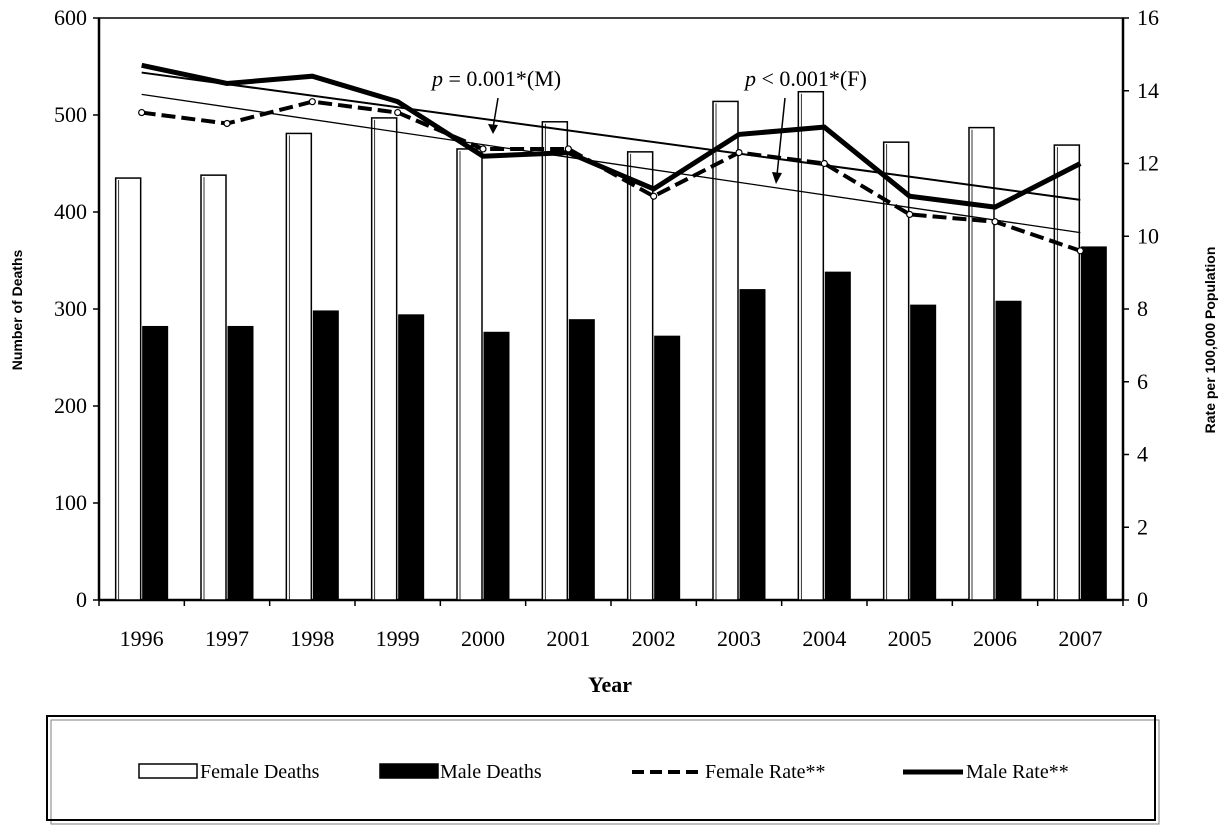  Describe the element at coordinates (824, 638) in the screenshot. I see `x-tick-label: 2004` at that location.